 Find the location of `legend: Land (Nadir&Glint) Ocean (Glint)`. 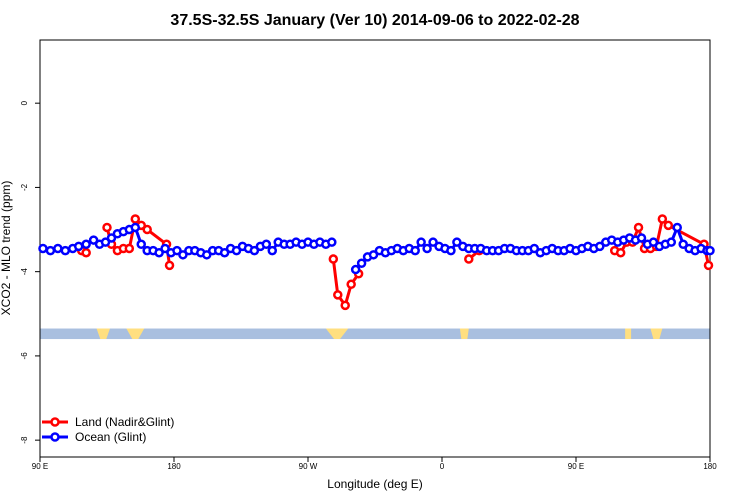

legend: Land (Nadir&Glint) Ocean (Glint) is located at coordinates (108, 429).